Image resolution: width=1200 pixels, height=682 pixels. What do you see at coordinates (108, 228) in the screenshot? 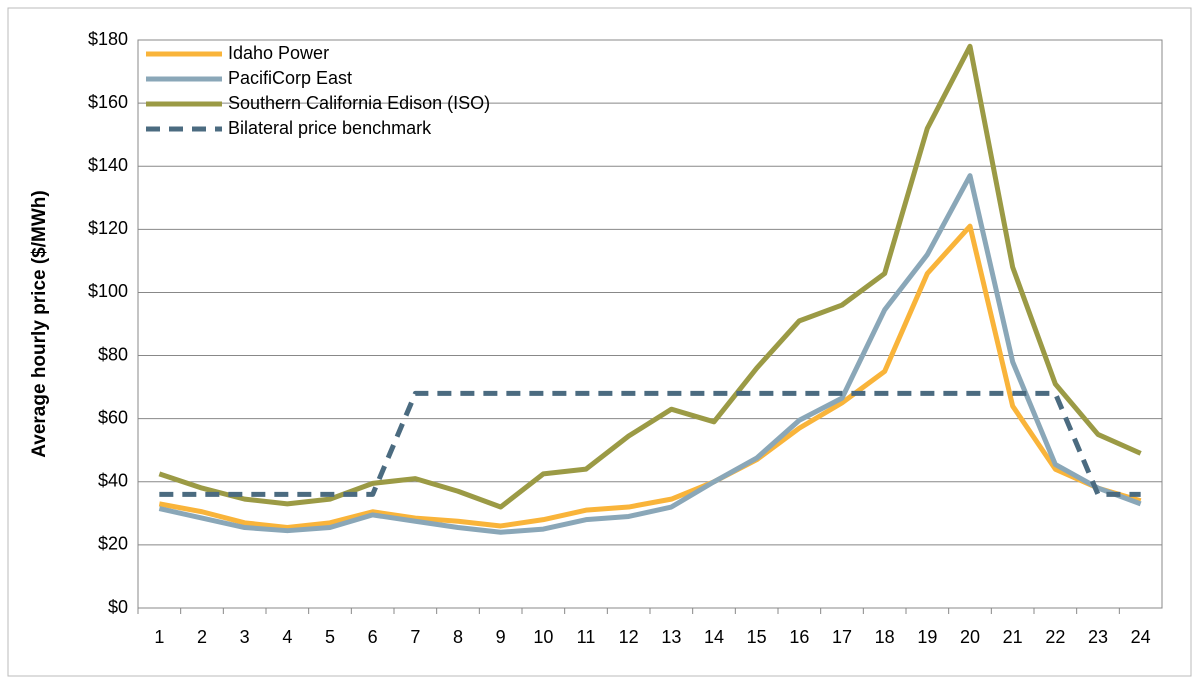
I see `y-tick-label: $120` at bounding box center [108, 228].